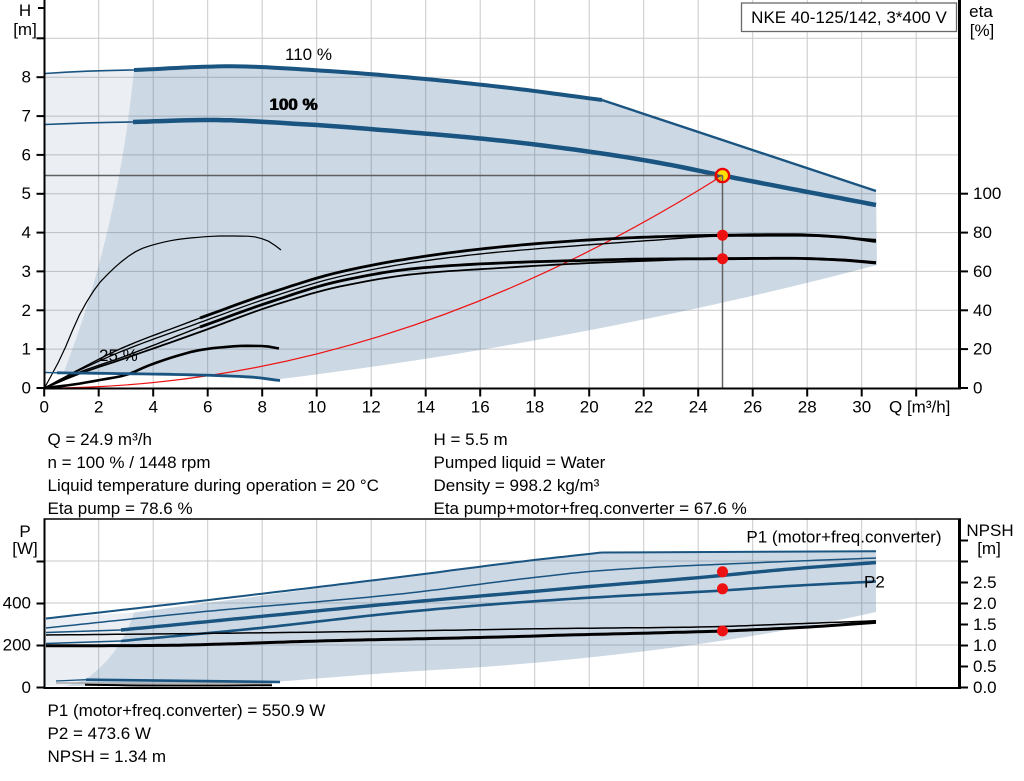 The image size is (1024, 781). Describe the element at coordinates (471, 439) in the screenshot. I see `svg-text: H = 5.5 m` at that location.